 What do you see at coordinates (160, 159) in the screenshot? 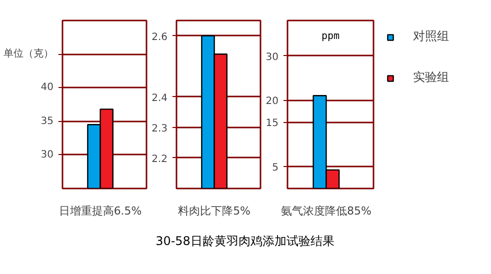
I see `y-tick-label: 2.2` at bounding box center [160, 159].